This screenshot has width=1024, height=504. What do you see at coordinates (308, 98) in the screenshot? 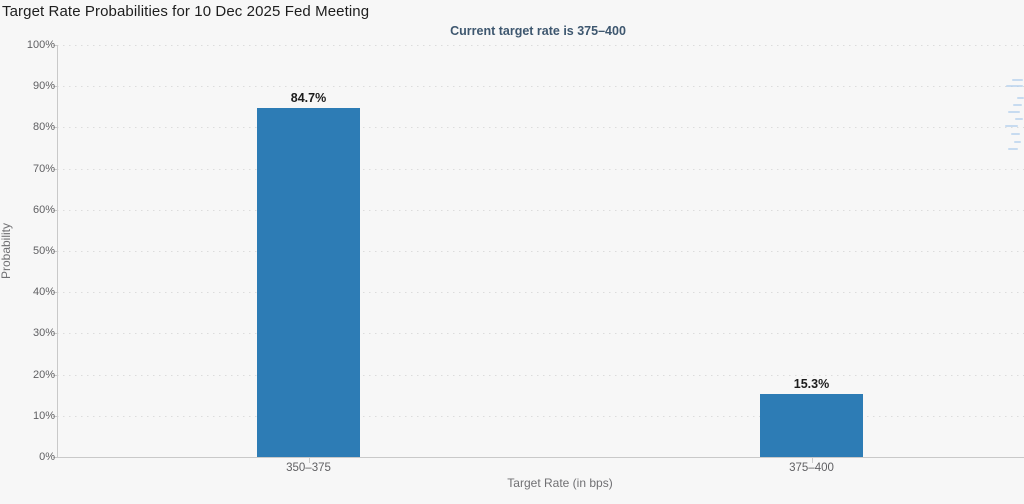
I see `bar-value-label: 84.7%` at bounding box center [308, 98].